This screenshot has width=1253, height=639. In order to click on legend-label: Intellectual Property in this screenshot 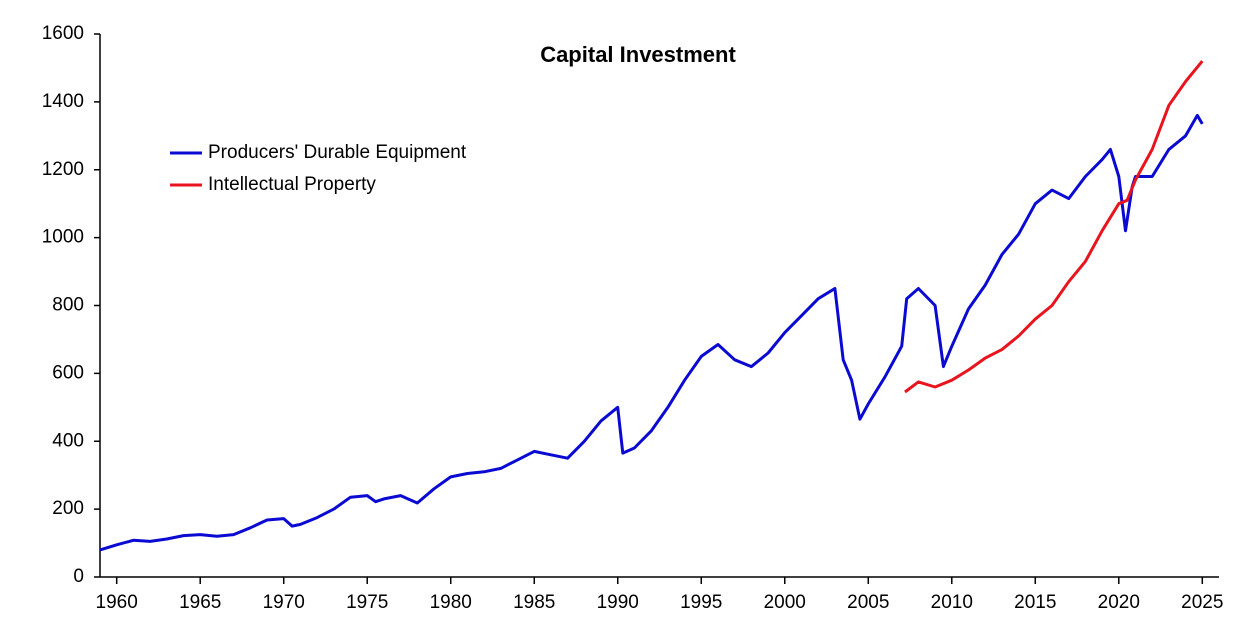, I will do `click(292, 184)`.